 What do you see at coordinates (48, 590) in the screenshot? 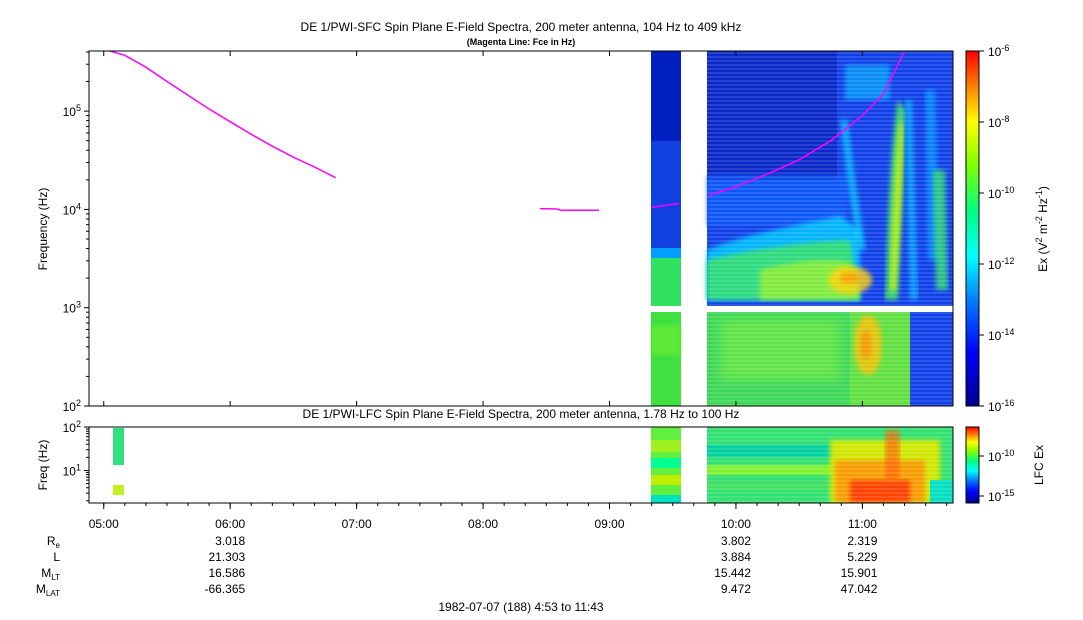
I see `ephemeris-row-label: MLAT` at bounding box center [48, 590].